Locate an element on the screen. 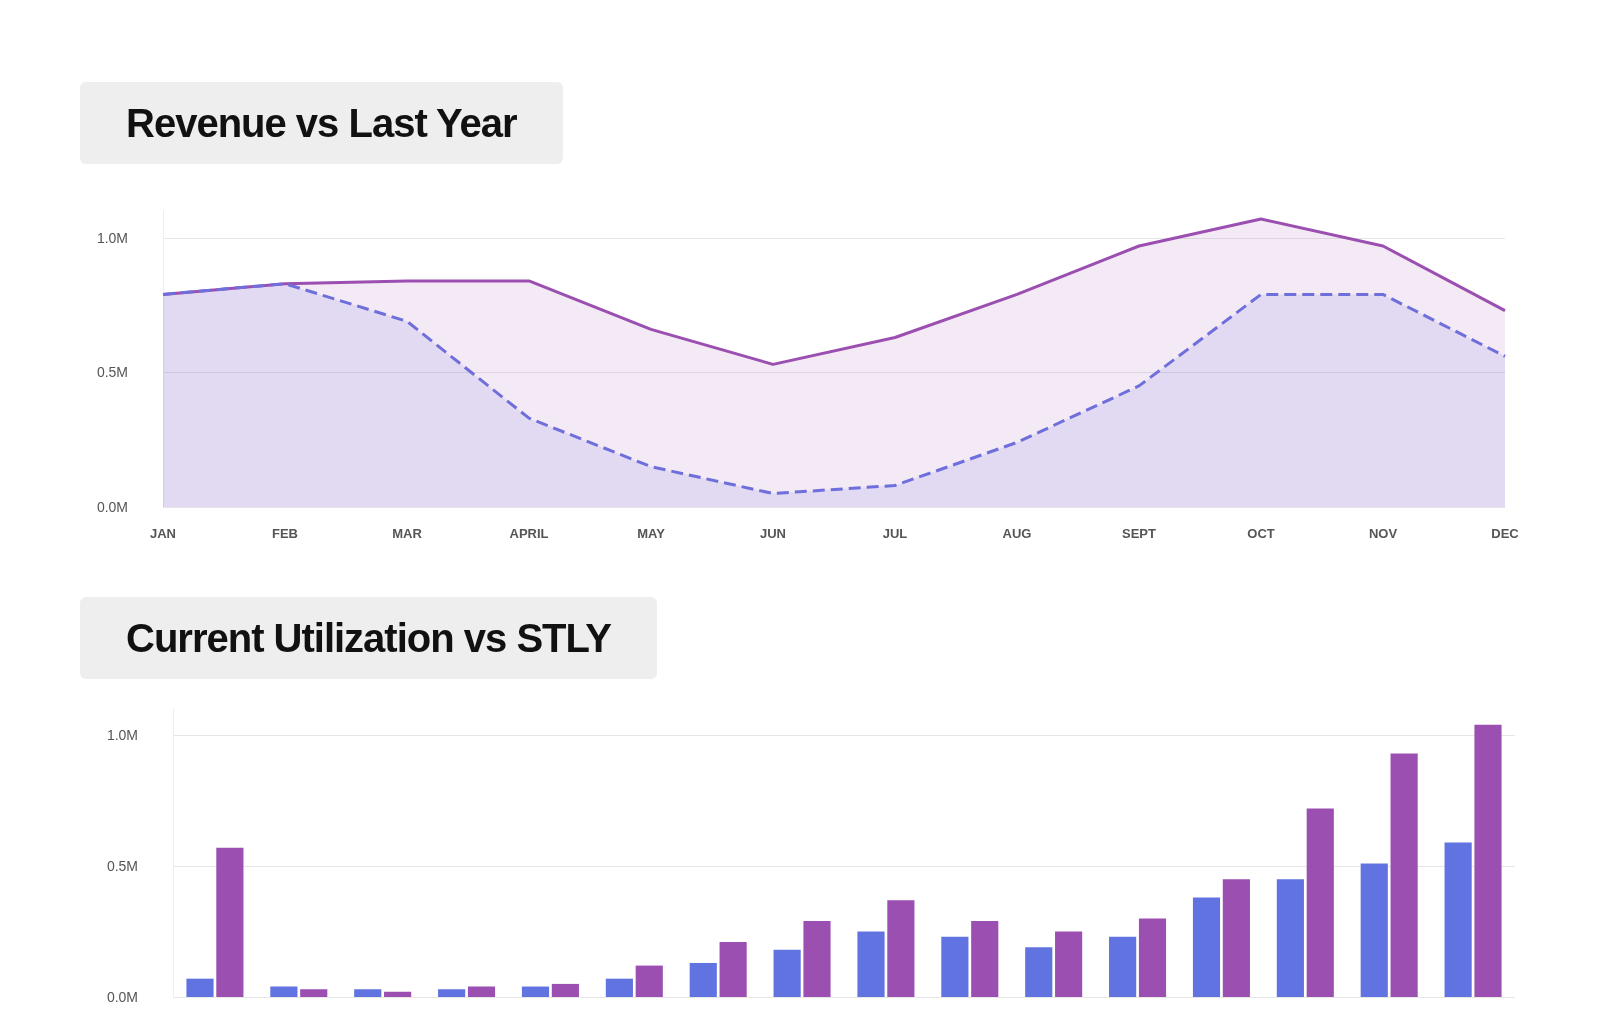  x-tick-label: SEPT is located at coordinates (1139, 533).